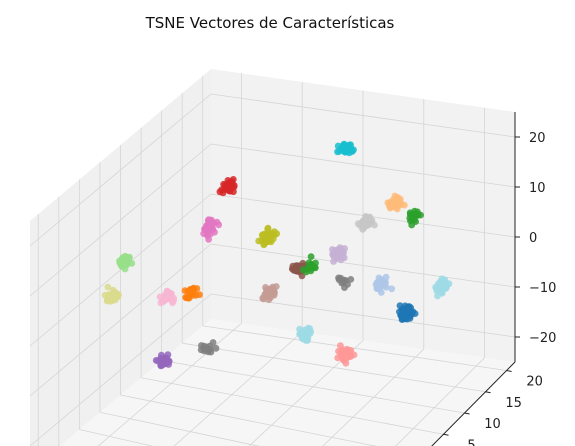 The width and height of the screenshot is (575, 446). What do you see at coordinates (542, 288) in the screenshot?
I see `z-tick-label: −10` at bounding box center [542, 288].